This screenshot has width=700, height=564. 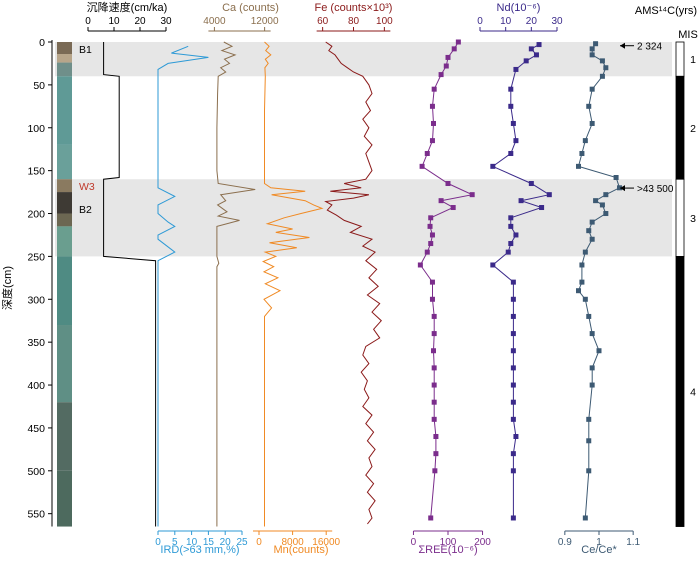 What do you see at coordinates (127, 7) in the screenshot?
I see `axis-title-sed_rate: 沉降速度(cm/ka)` at bounding box center [127, 7].